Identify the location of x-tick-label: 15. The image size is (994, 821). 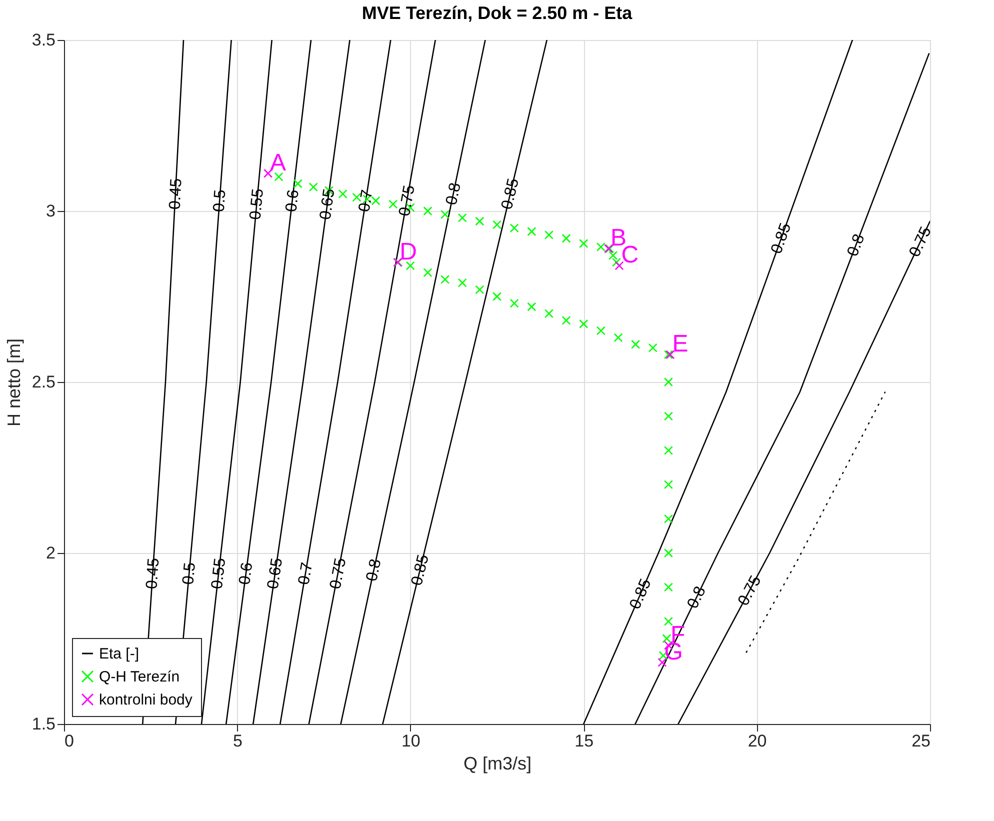
(584, 741).